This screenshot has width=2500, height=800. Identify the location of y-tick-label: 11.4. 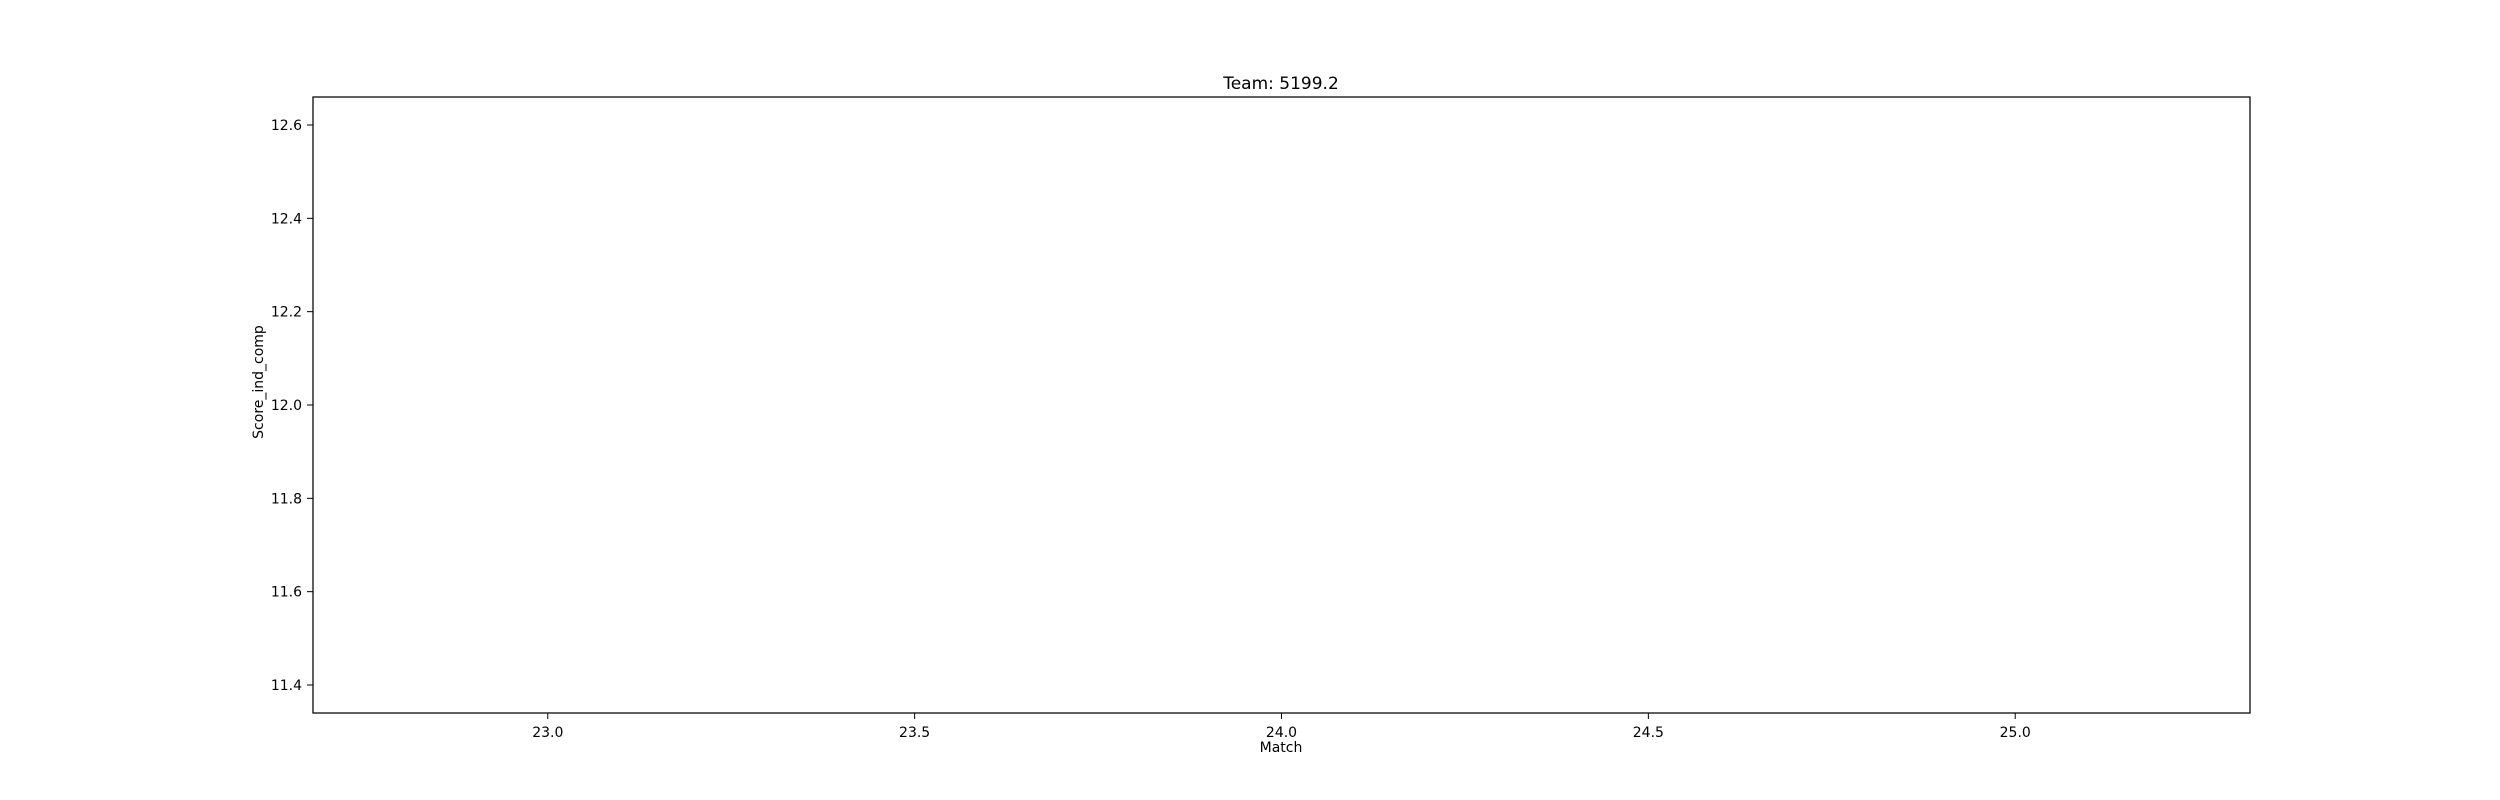
(286, 686).